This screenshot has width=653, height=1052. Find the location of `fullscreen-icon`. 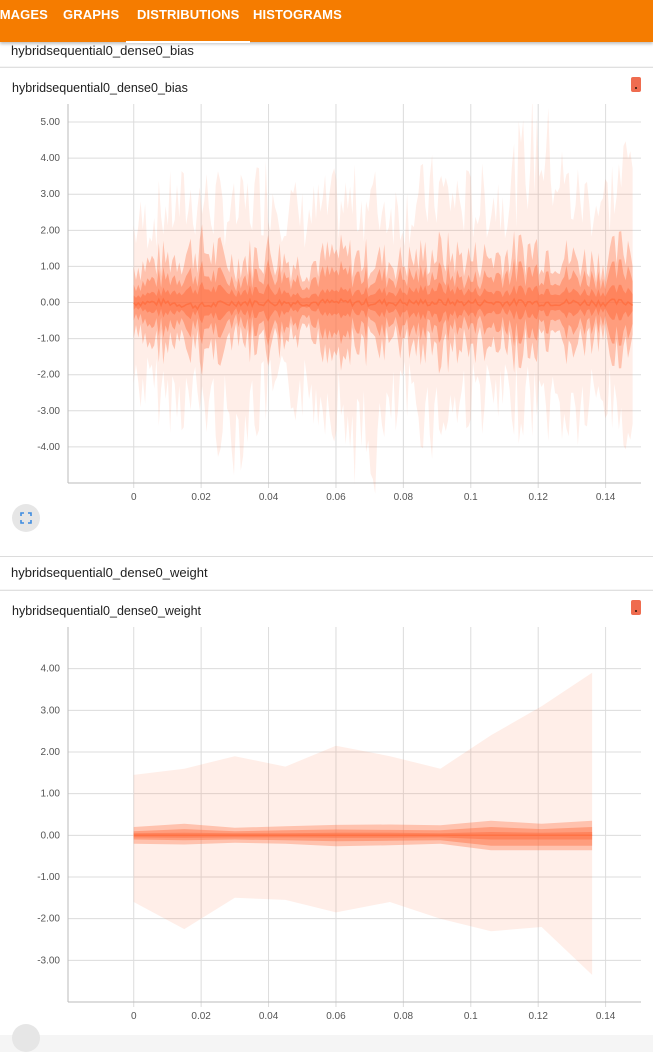

fullscreen-icon is located at coordinates (26, 518).